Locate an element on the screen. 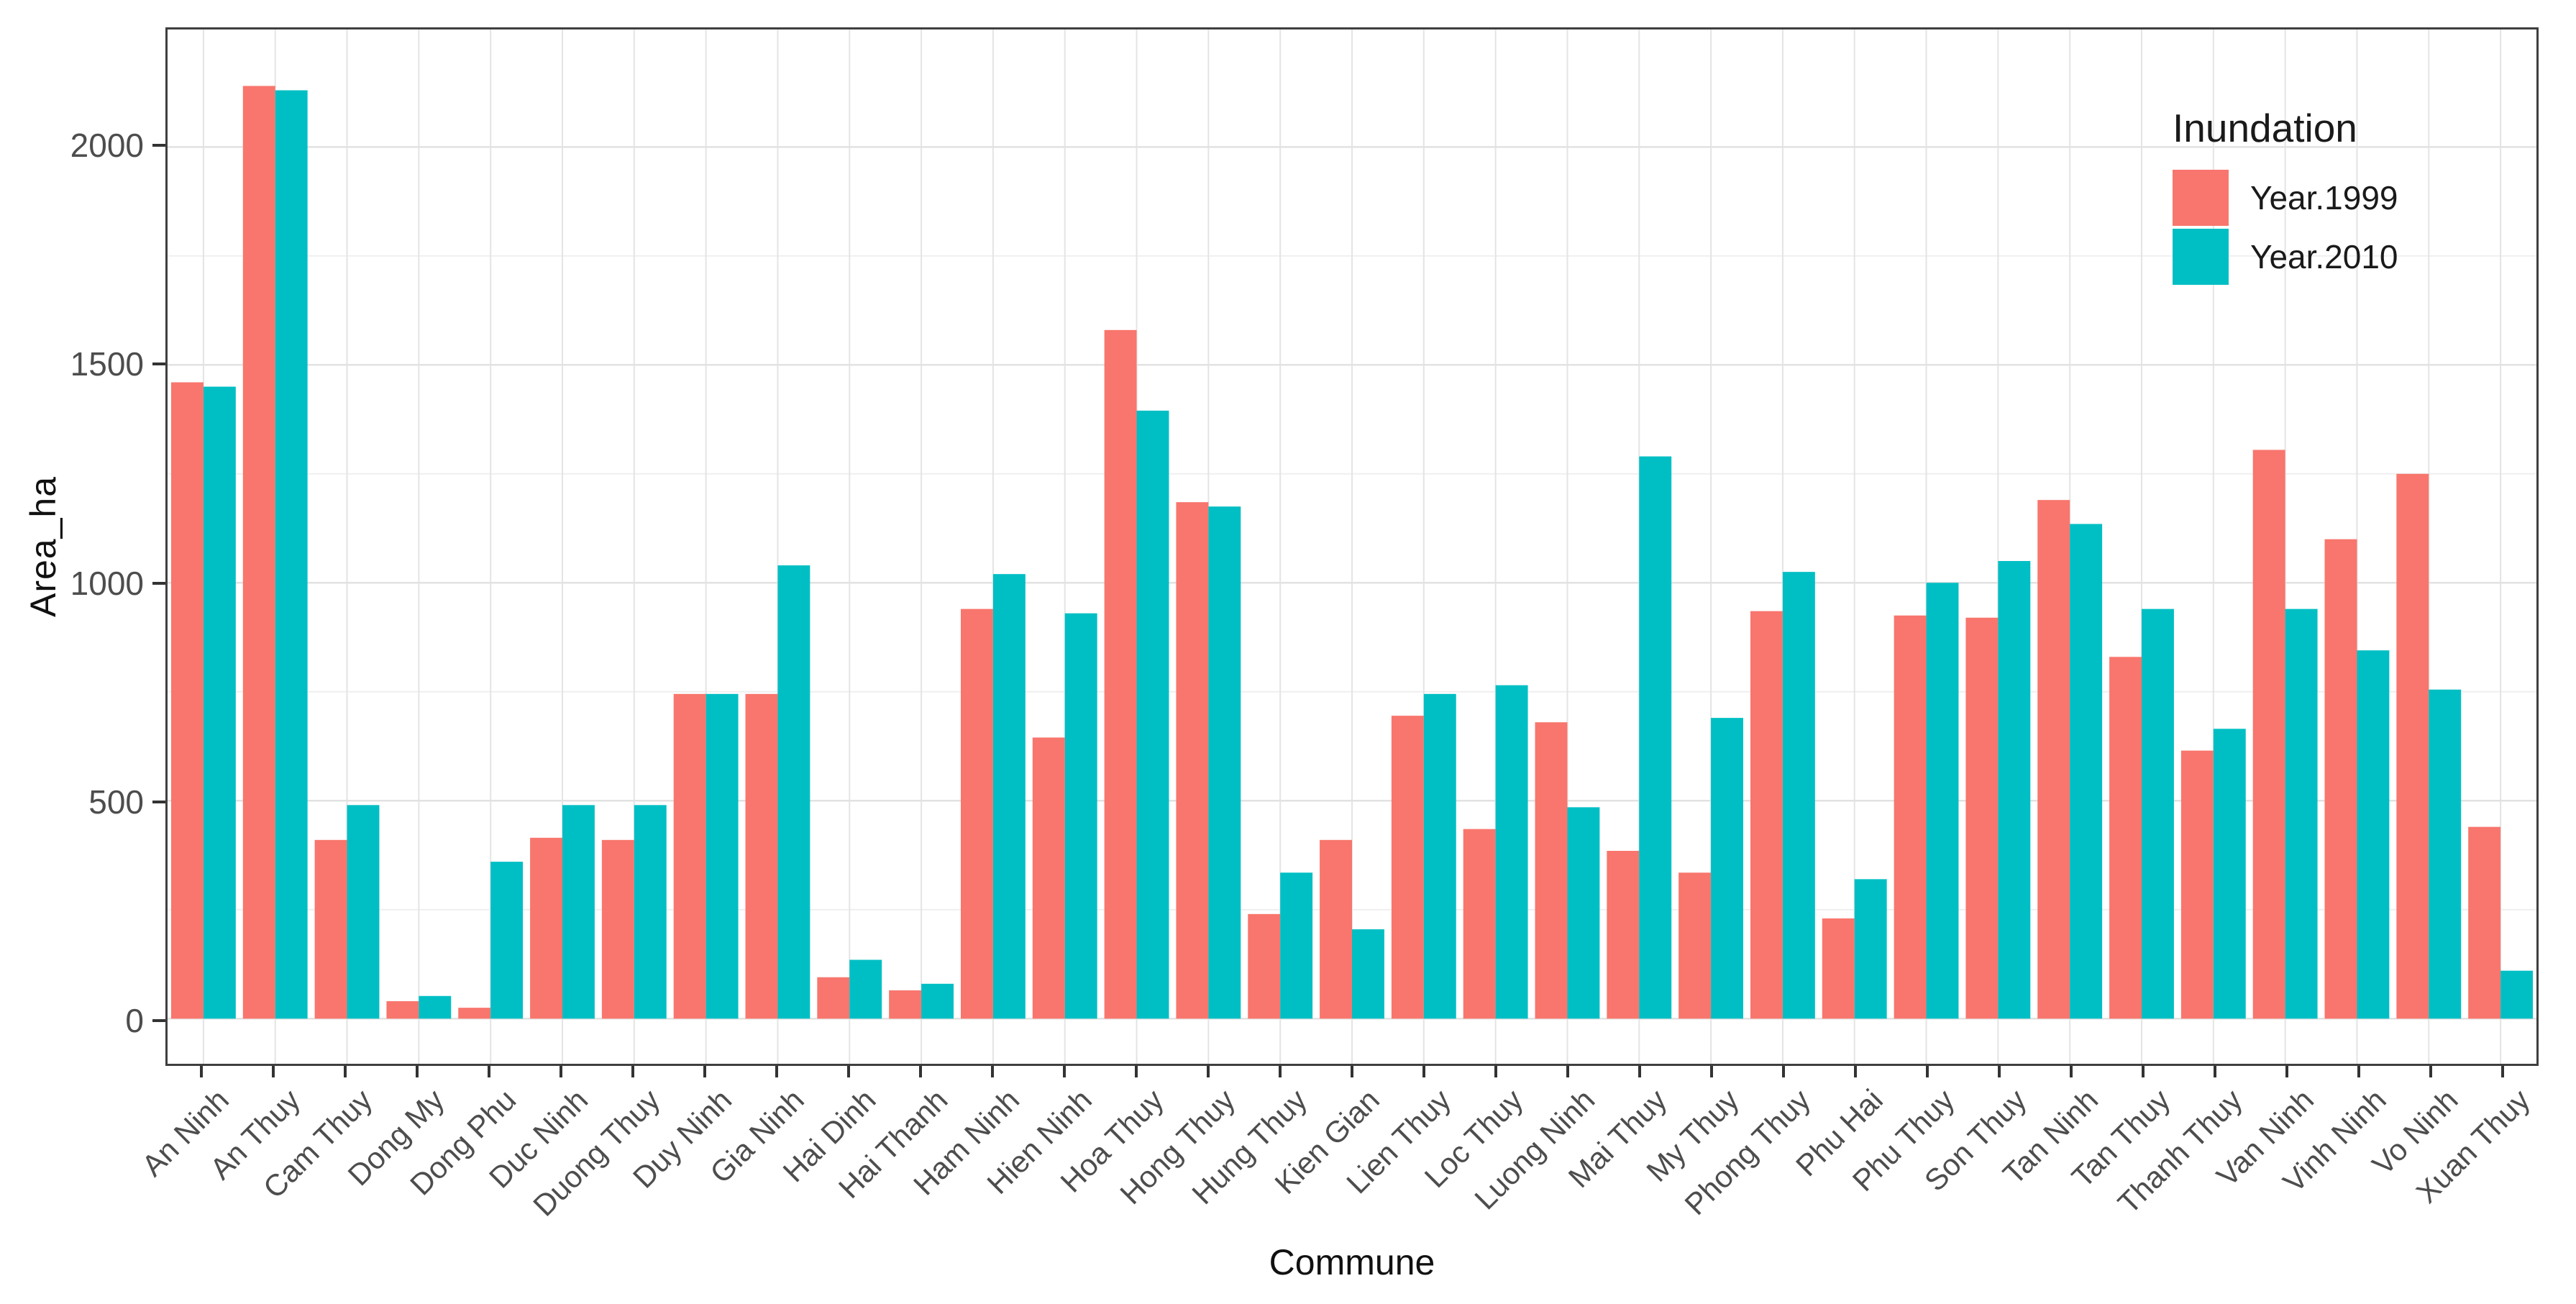 The image size is (2576, 1304). legend-label-year-2010: Year.2010 is located at coordinates (2324, 256).